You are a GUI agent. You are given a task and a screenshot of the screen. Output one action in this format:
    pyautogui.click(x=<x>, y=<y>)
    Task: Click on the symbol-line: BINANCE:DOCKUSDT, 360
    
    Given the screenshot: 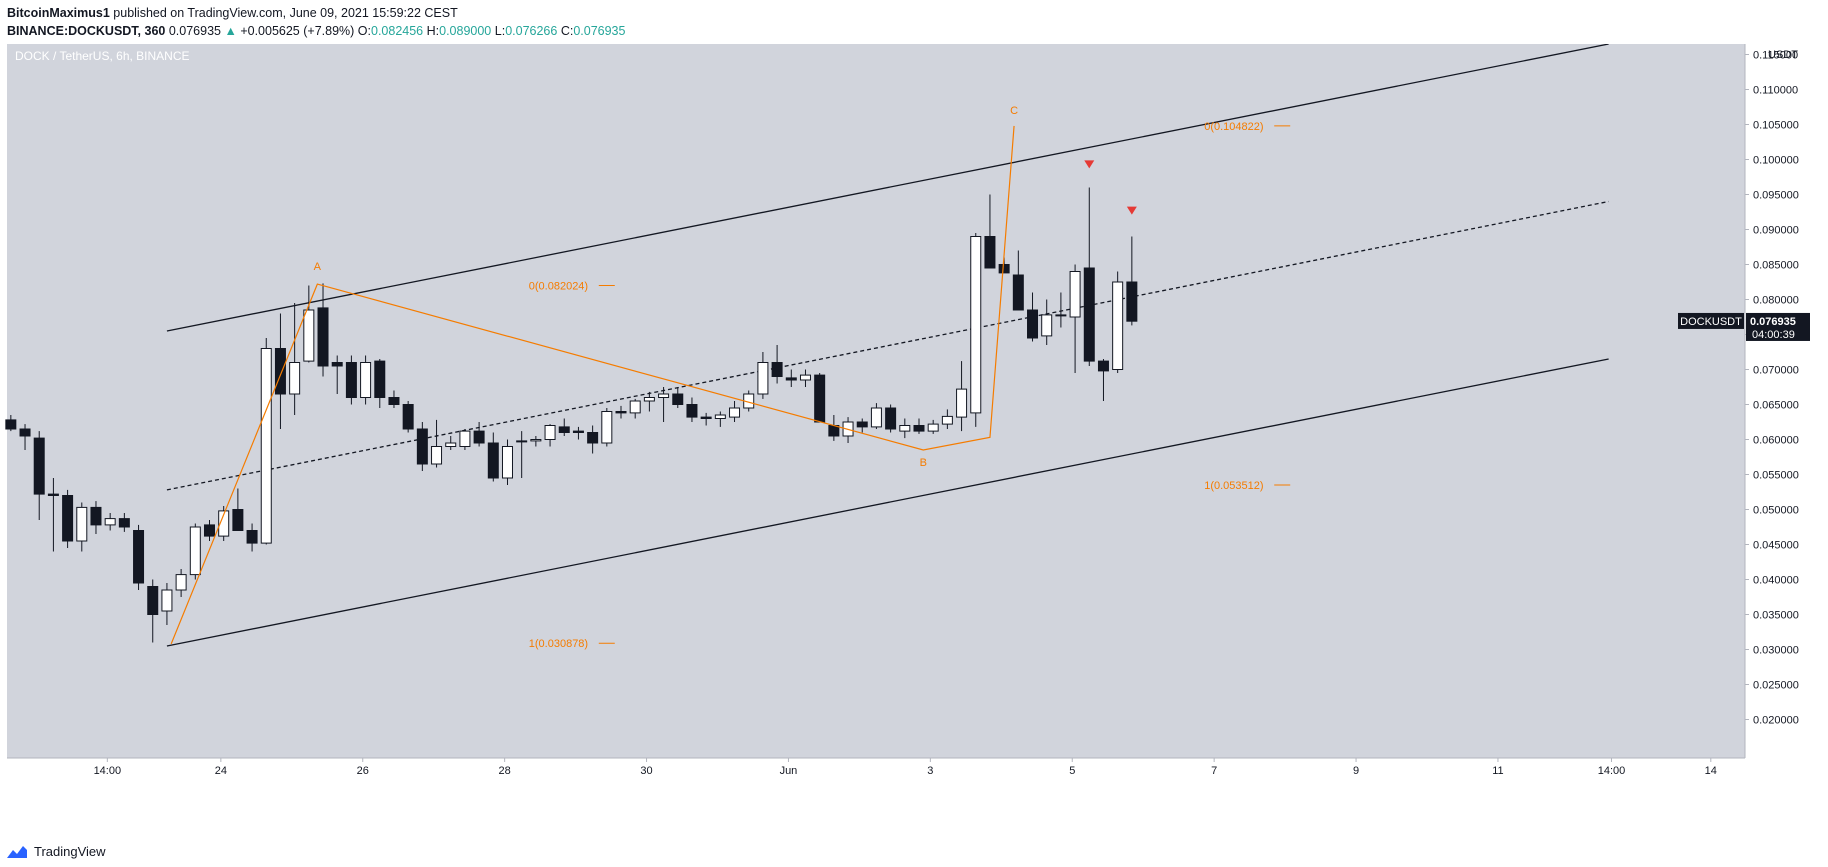 What is the action you would take?
    pyautogui.click(x=86, y=31)
    